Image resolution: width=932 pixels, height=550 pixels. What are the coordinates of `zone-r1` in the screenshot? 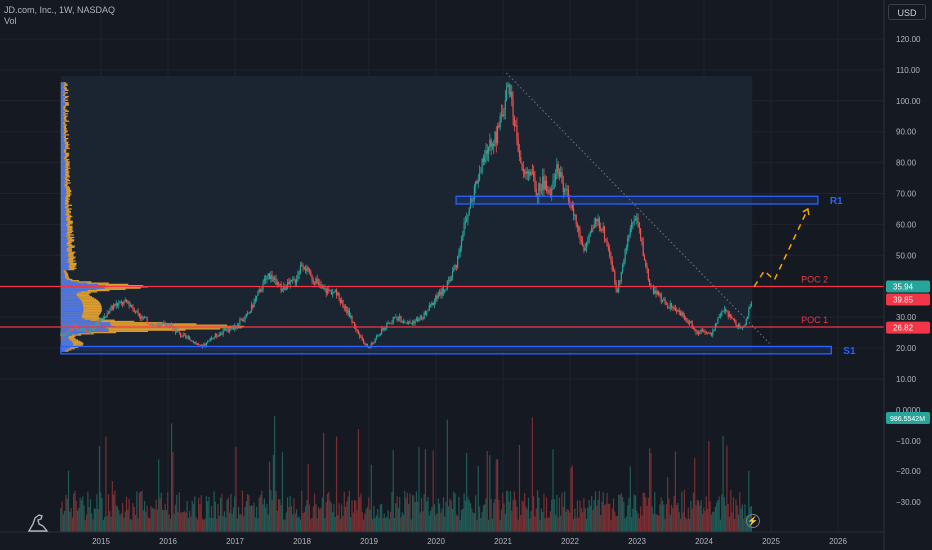 It's located at (637, 200).